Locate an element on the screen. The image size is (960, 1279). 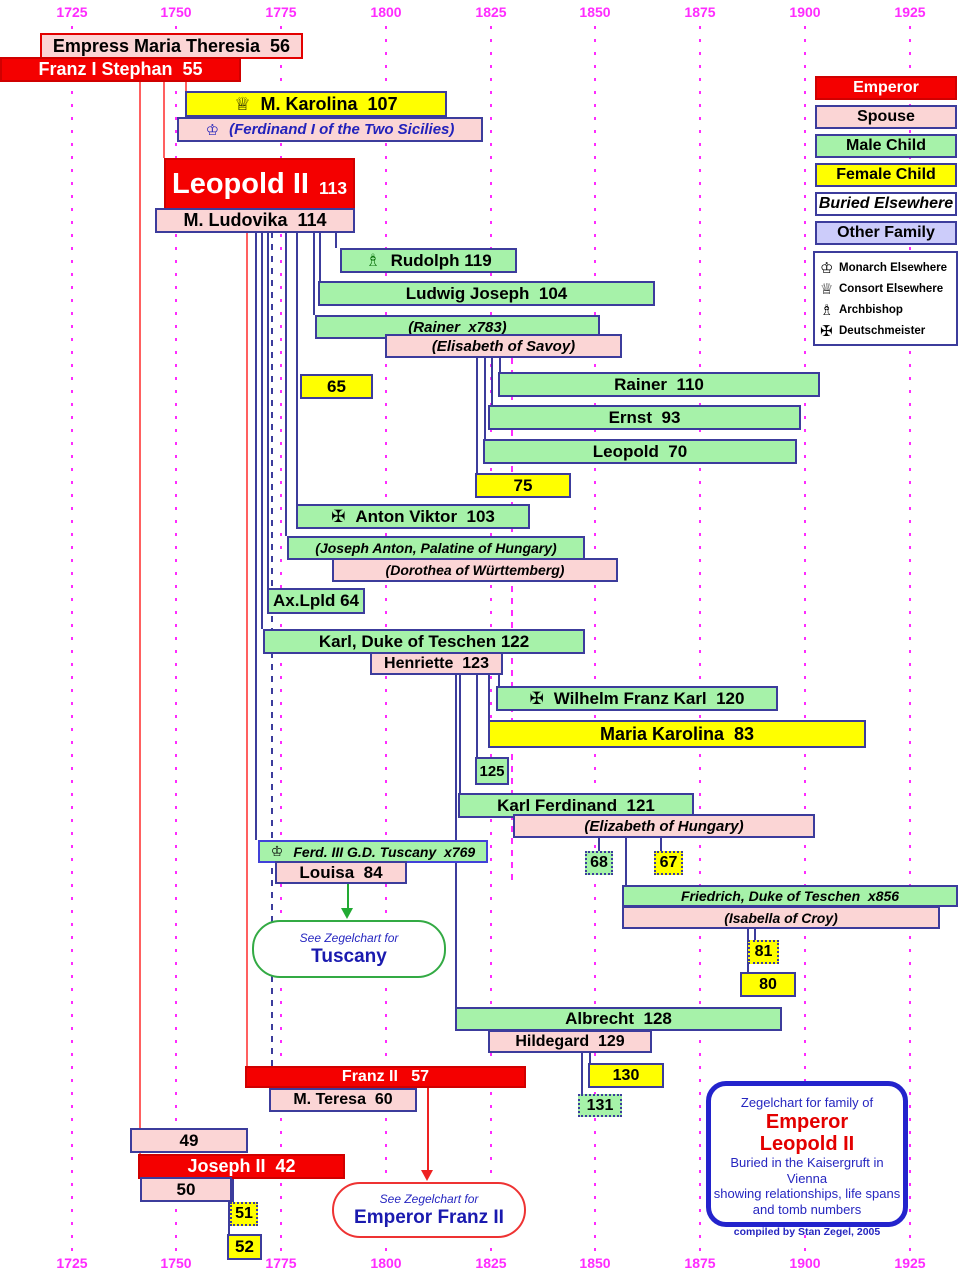
top-axis-label-1800: 1800 is located at coordinates (386, 12).